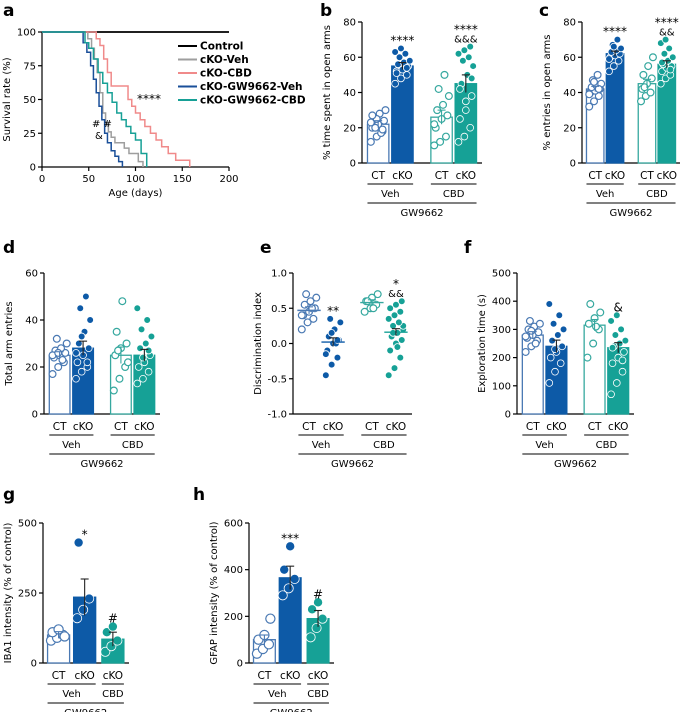 This screenshot has width=682, height=712. I want to click on a-legend-entry: cKO-GW9662-Veh, so click(251, 87).